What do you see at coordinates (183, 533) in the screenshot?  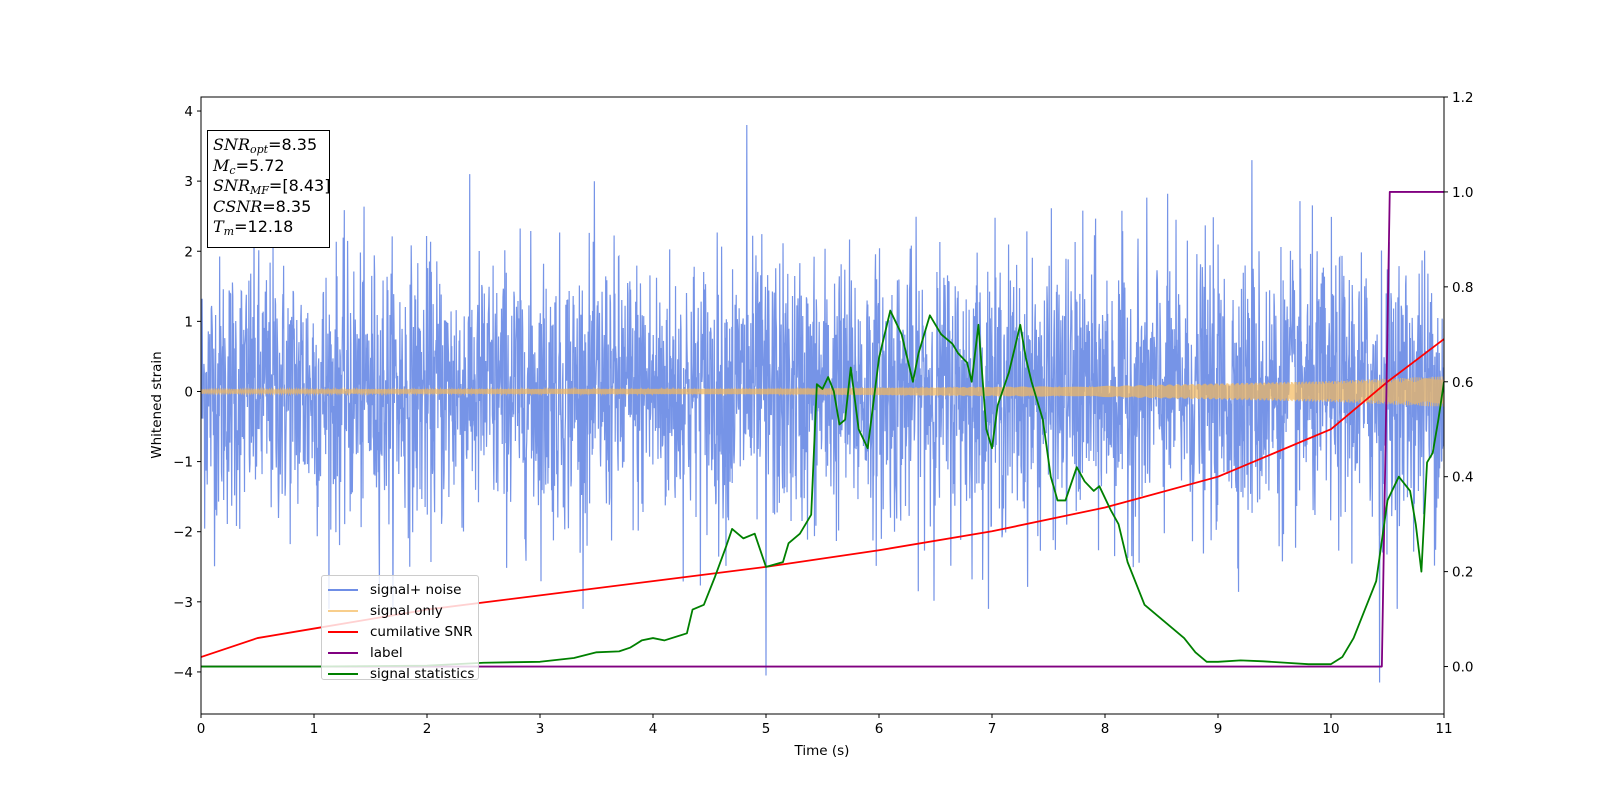 I see `y-tick-label: −2` at bounding box center [183, 533].